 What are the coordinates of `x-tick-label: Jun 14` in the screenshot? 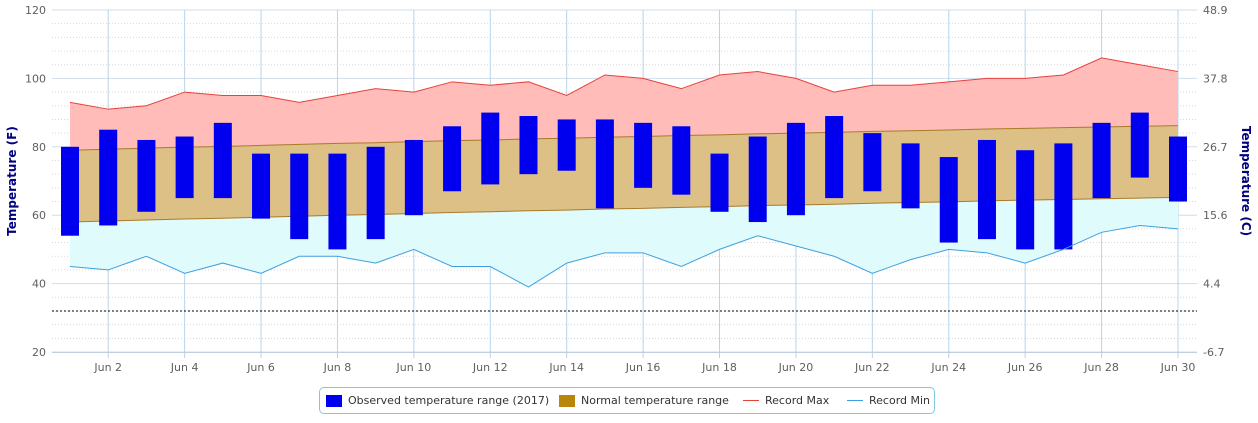 It's located at (566, 367).